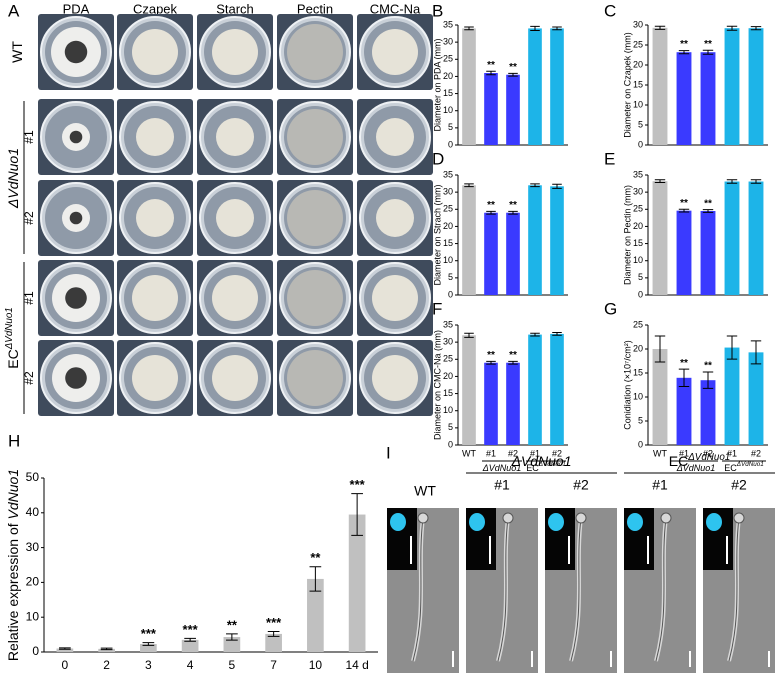 This screenshot has height=675, width=777. I want to click on micrograph-group-label: ΔVdNuo1, so click(541, 461).